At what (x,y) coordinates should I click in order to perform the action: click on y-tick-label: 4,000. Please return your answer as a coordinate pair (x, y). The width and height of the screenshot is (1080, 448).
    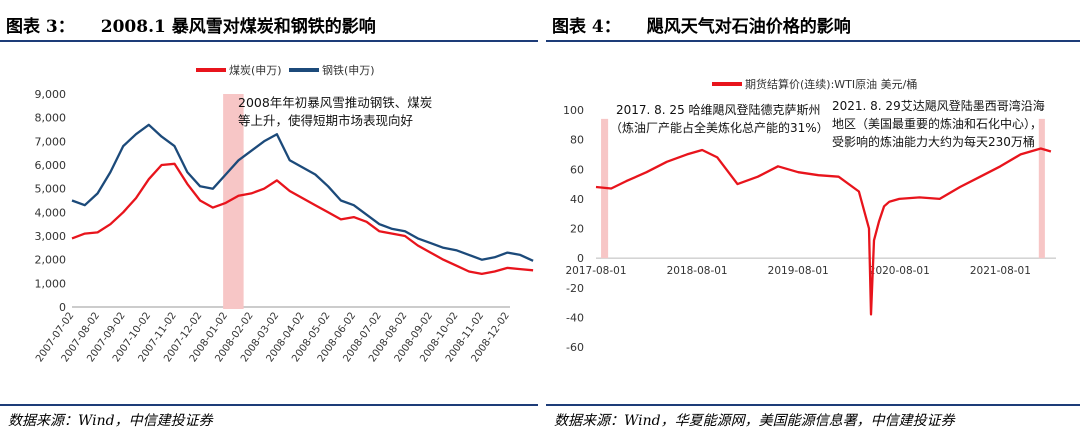
    Looking at the image, I should click on (51, 212).